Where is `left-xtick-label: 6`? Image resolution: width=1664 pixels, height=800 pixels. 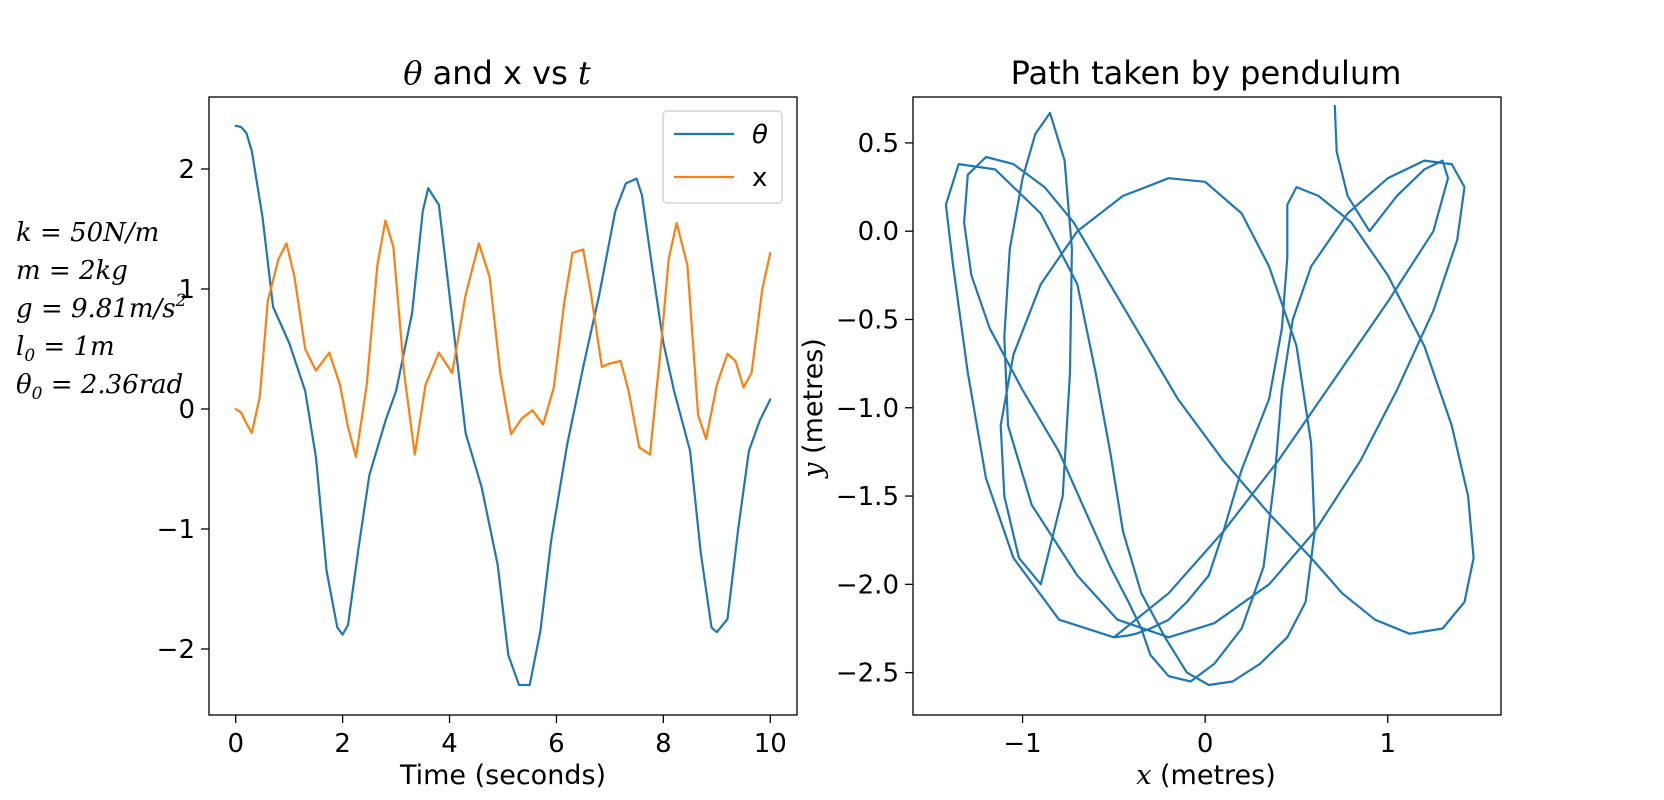 left-xtick-label: 6 is located at coordinates (556, 744).